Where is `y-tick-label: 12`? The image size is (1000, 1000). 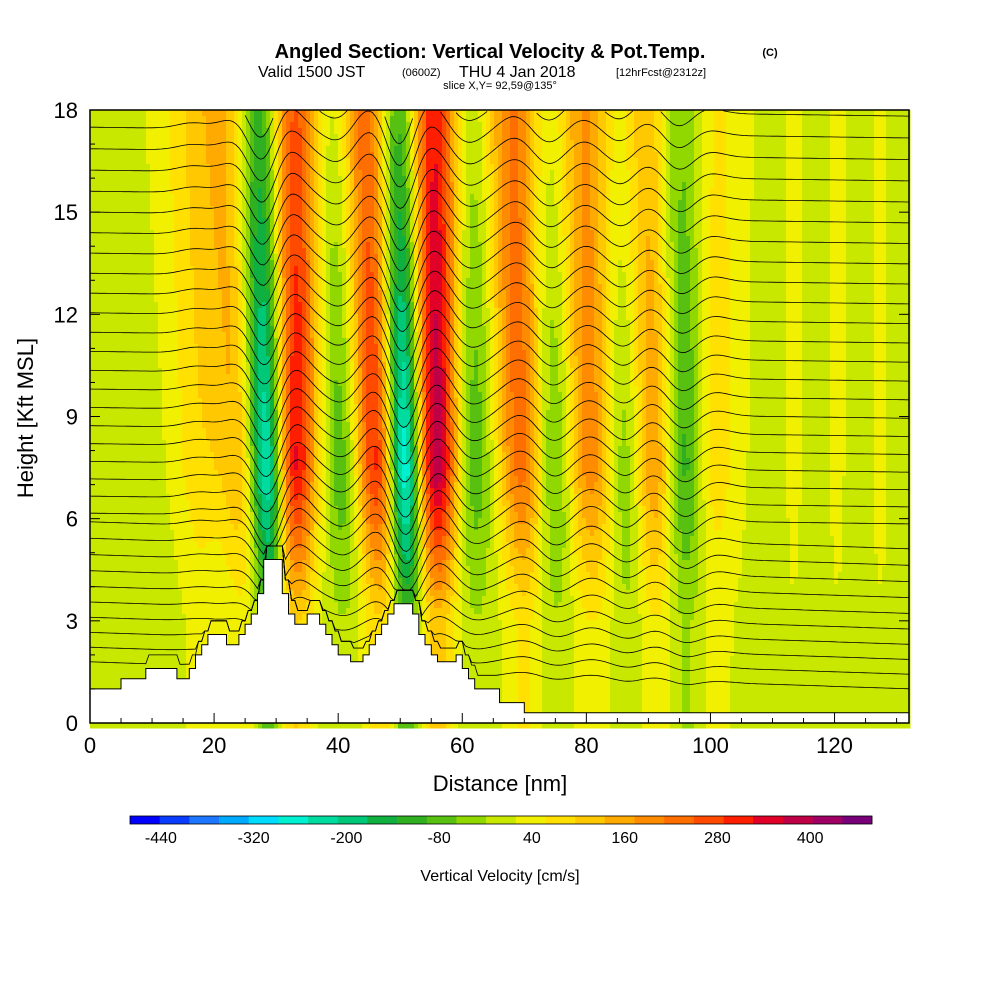
y-tick-label: 12 is located at coordinates (66, 314).